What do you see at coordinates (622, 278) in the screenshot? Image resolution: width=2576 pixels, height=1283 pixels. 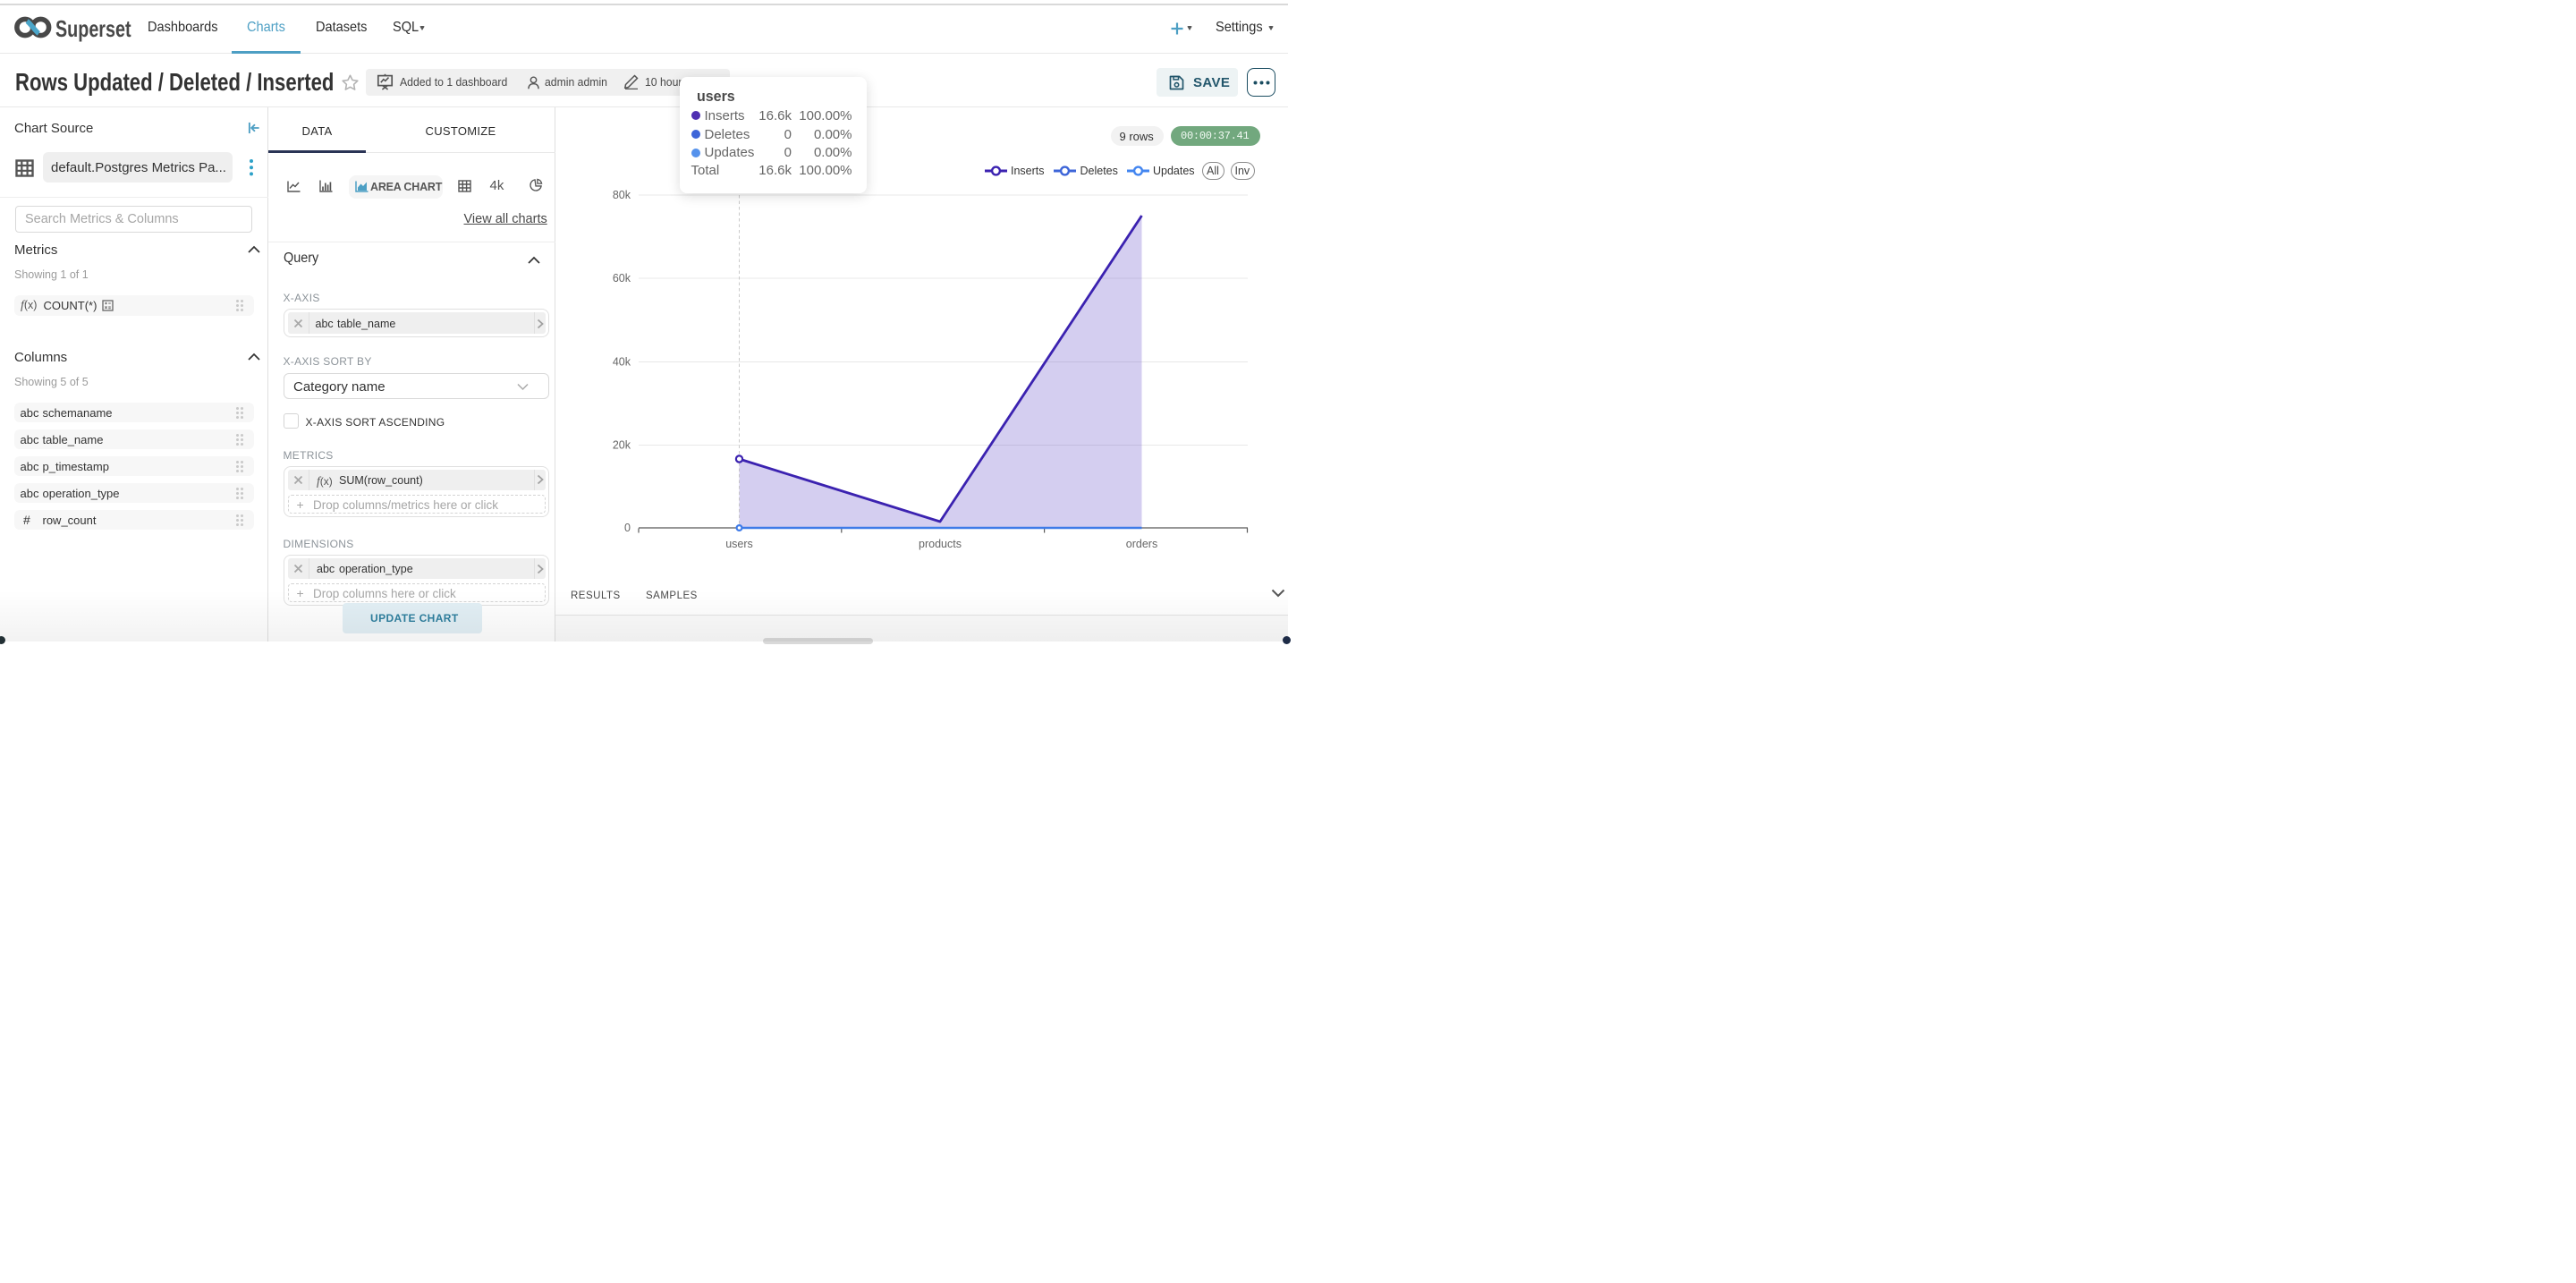 I see `svg-text: 60k` at bounding box center [622, 278].